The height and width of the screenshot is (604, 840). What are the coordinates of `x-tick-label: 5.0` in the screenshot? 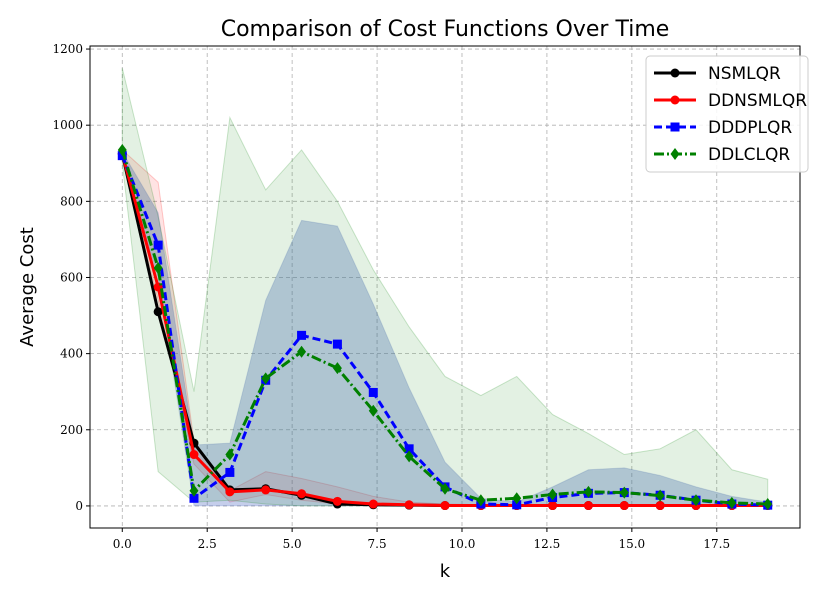 It's located at (292, 544).